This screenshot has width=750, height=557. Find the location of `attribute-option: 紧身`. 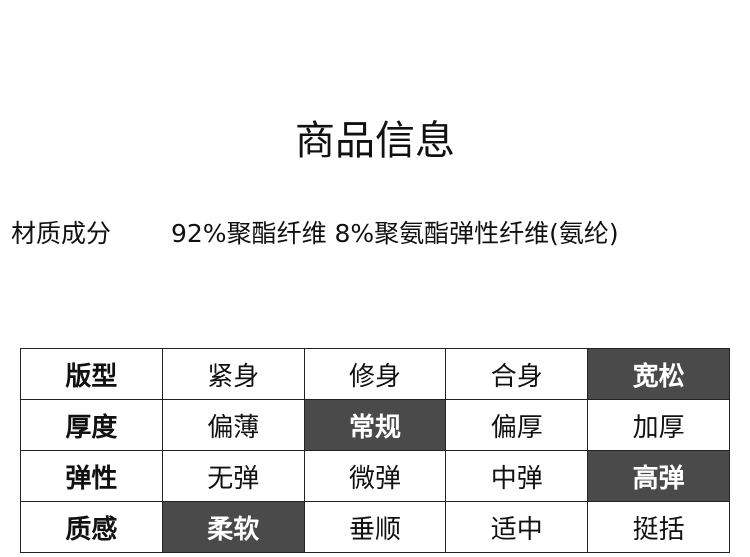

attribute-option: 紧身 is located at coordinates (233, 374).